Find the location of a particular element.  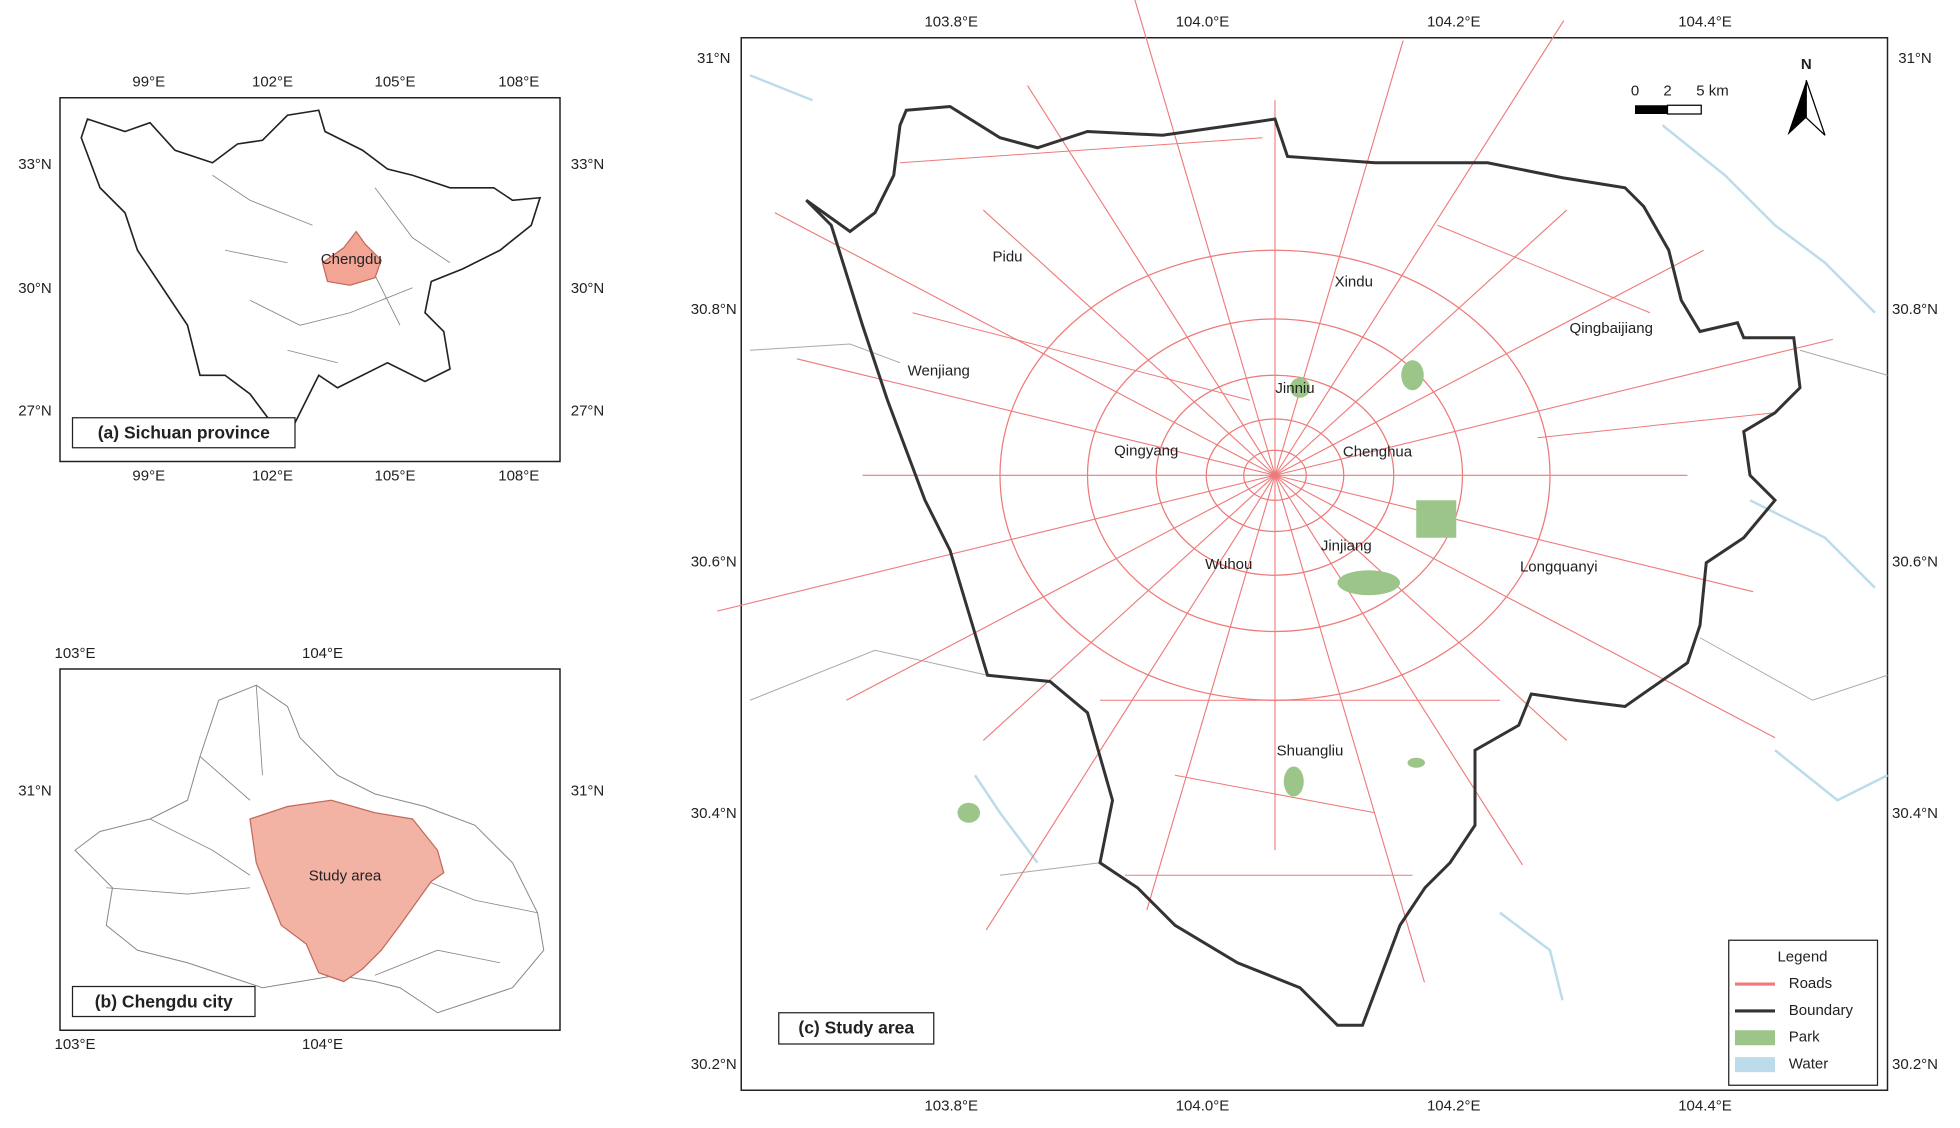

panel-b-title-box is located at coordinates (163, 1001).